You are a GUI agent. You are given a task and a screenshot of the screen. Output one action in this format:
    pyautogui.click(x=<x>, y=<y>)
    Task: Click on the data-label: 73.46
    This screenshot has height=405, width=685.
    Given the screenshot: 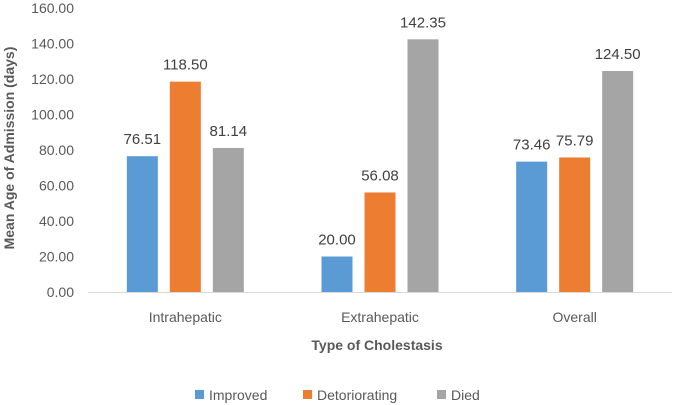 What is the action you would take?
    pyautogui.click(x=532, y=145)
    